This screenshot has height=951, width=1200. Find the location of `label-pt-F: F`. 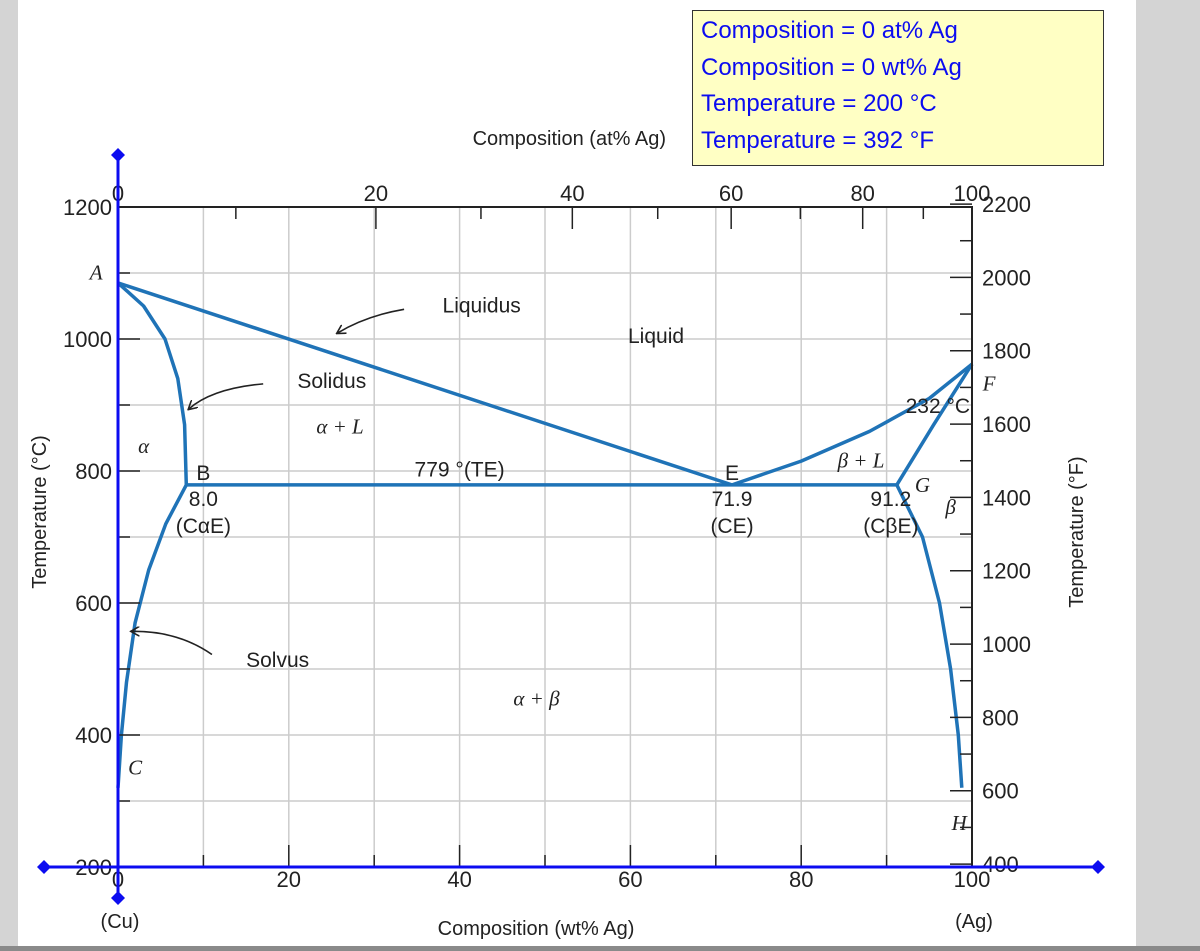

label-pt-F: F is located at coordinates (989, 383).